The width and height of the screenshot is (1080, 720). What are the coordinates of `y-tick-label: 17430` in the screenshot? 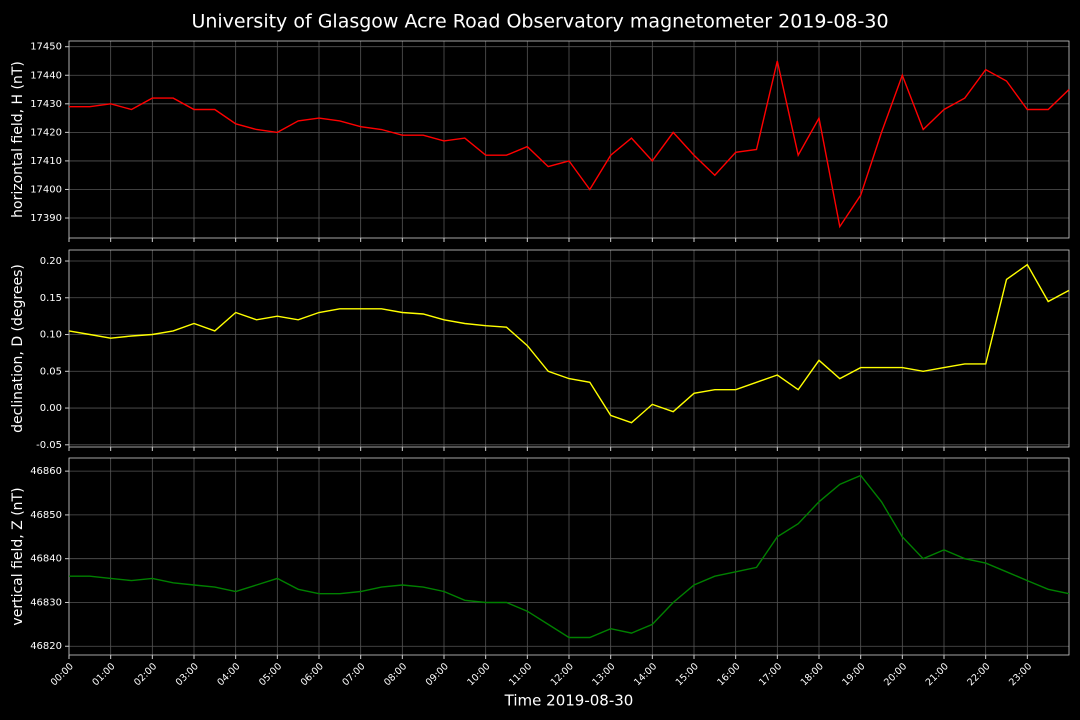 It's located at (46, 104).